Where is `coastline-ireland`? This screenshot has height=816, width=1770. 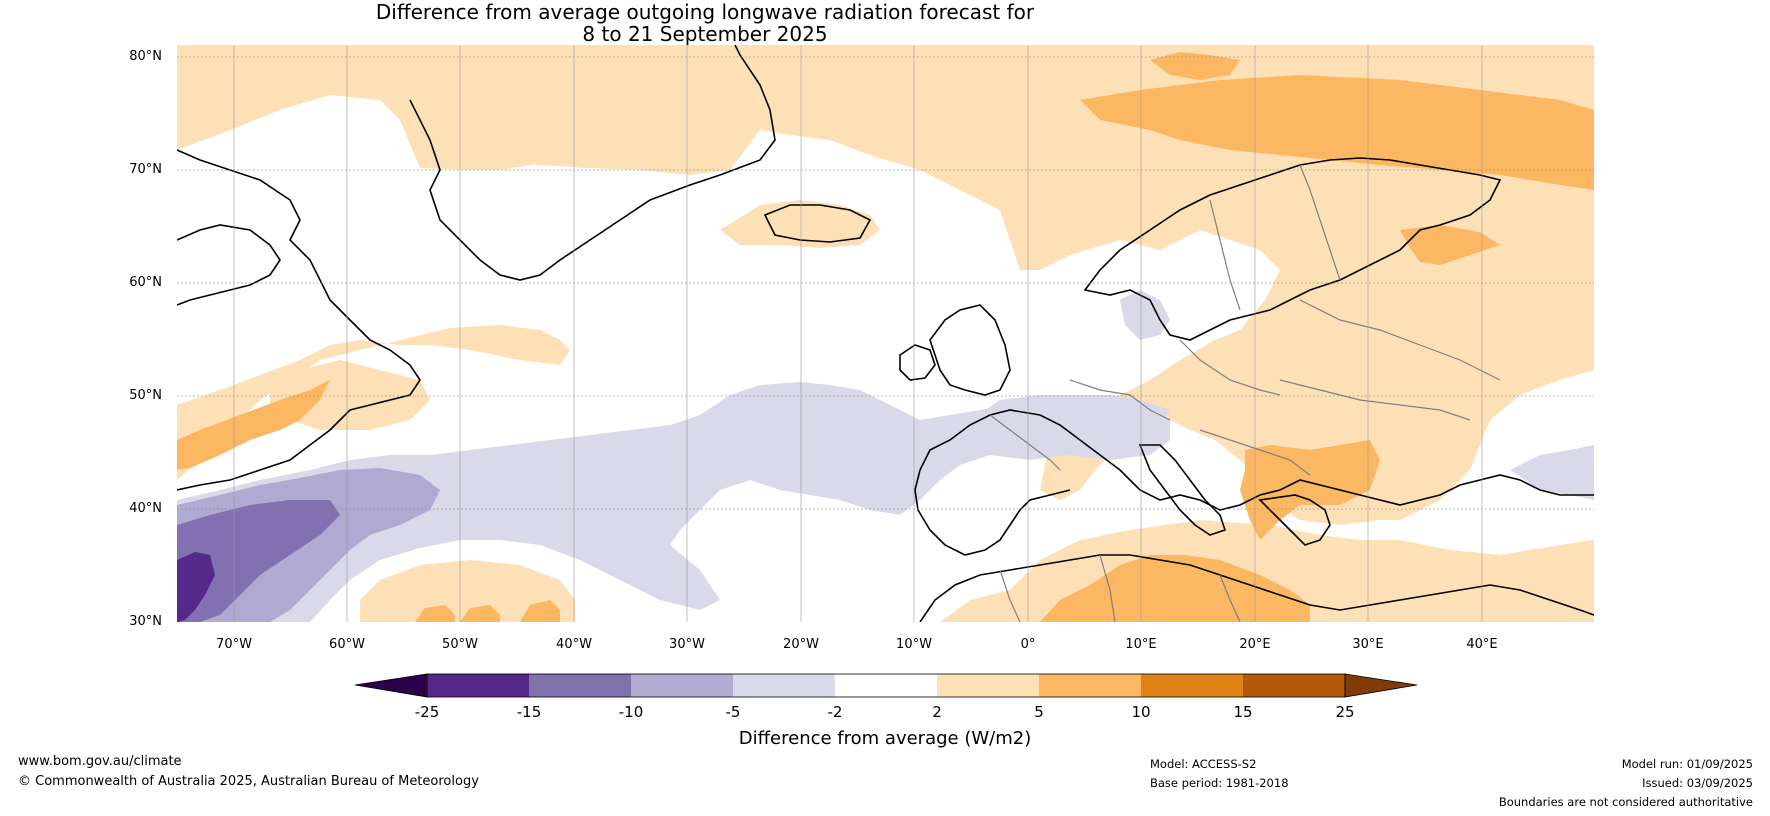
coastline-ireland is located at coordinates (917, 362).